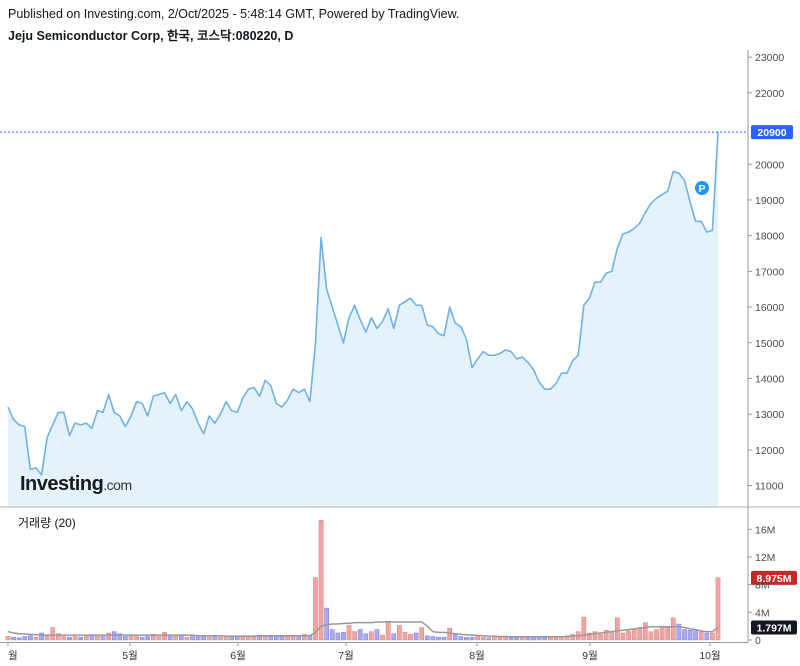 The height and width of the screenshot is (666, 800). I want to click on investing-logo: Investing.com, so click(76, 484).